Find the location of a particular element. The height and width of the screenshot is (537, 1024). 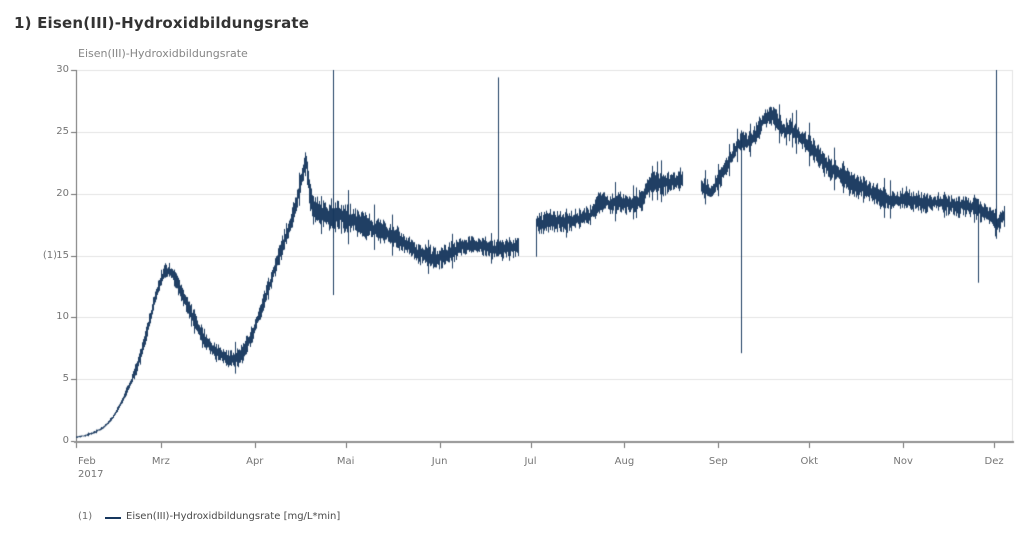

x-tick-label: Mai is located at coordinates (345, 461).